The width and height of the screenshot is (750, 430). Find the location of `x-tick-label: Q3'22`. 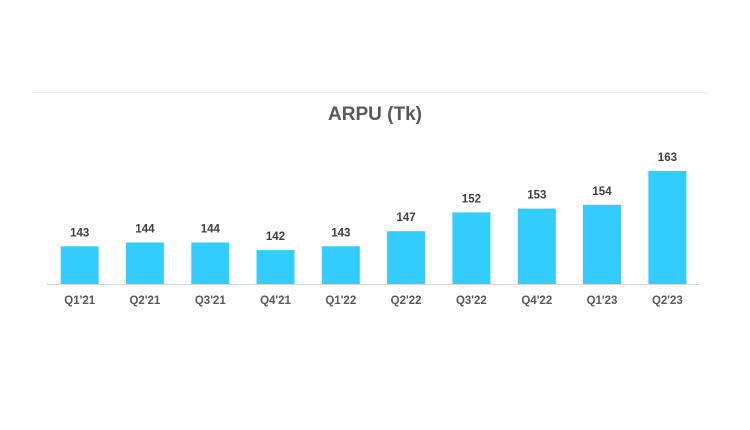

x-tick-label: Q3'22 is located at coordinates (471, 301).